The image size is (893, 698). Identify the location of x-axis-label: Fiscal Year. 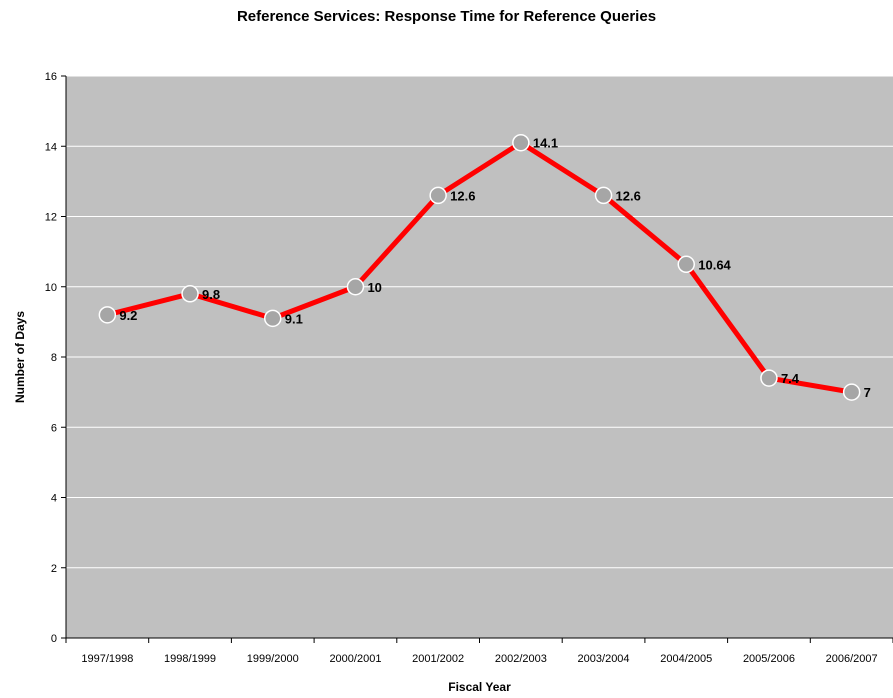
(479, 687).